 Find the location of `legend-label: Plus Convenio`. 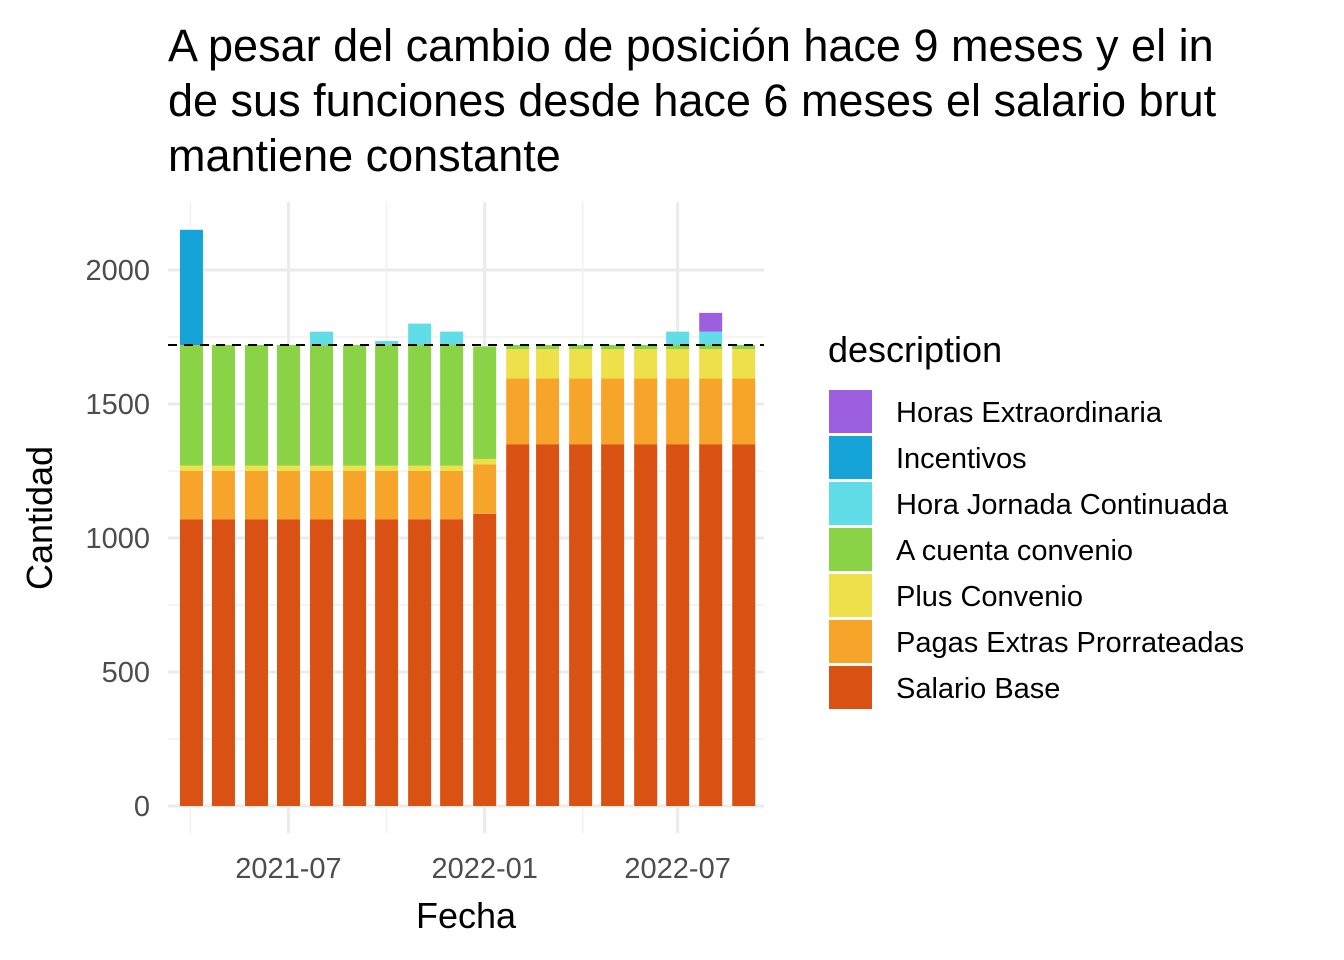

legend-label: Plus Convenio is located at coordinates (989, 597).